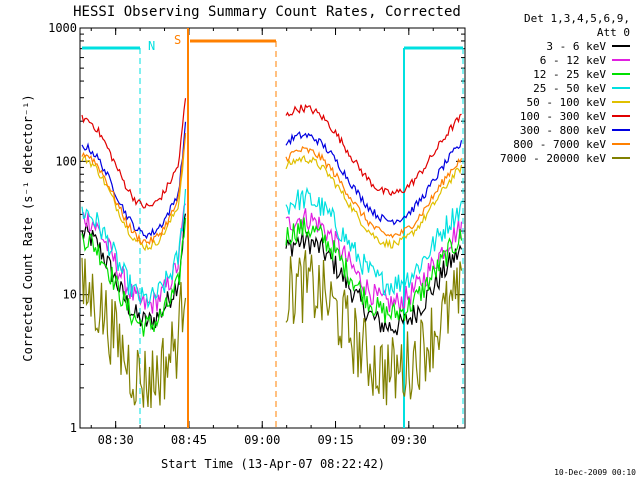 Image resolution: width=640 pixels, height=480 pixels. Describe the element at coordinates (73, 428) in the screenshot. I see `y-tick-label: 1` at that location.